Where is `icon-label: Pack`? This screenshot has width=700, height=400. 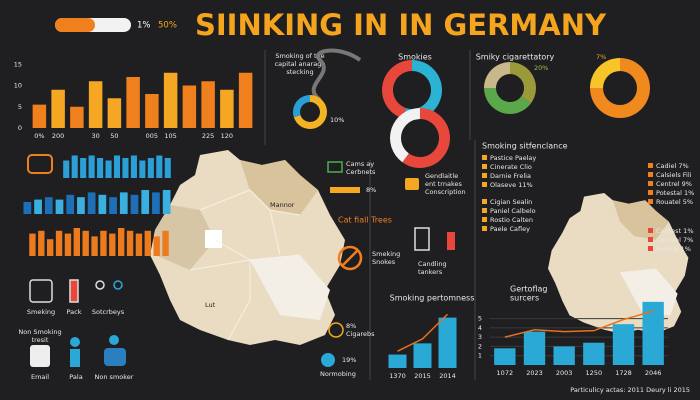 icon-label: Pack is located at coordinates (74, 312).